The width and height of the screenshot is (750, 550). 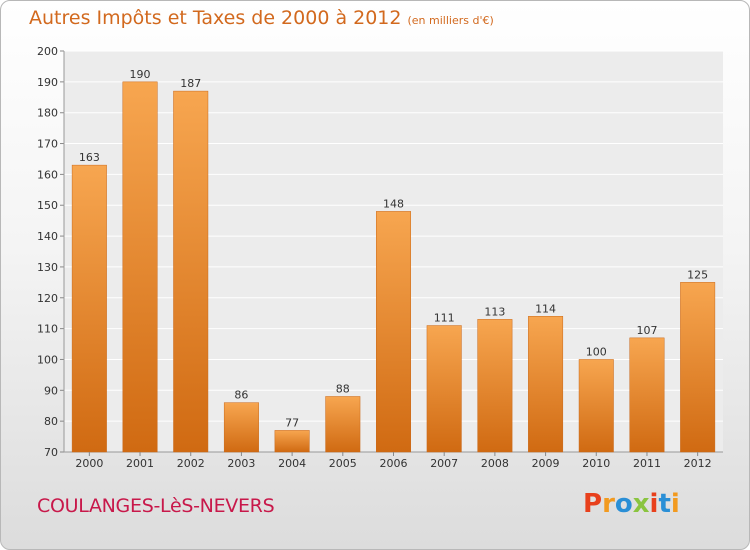 I want to click on value-label-2008: 113, so click(x=494, y=311).